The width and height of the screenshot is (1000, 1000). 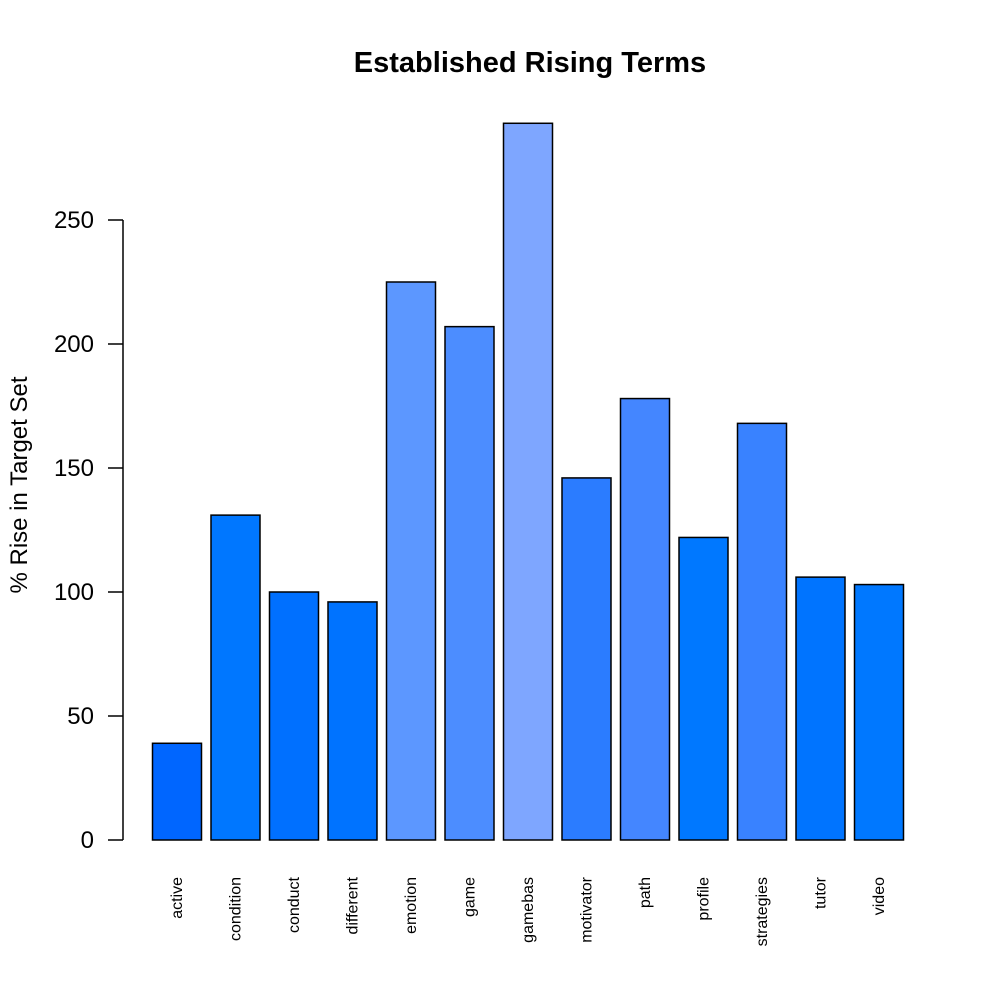 What do you see at coordinates (294, 716) in the screenshot?
I see `bar-conduct` at bounding box center [294, 716].